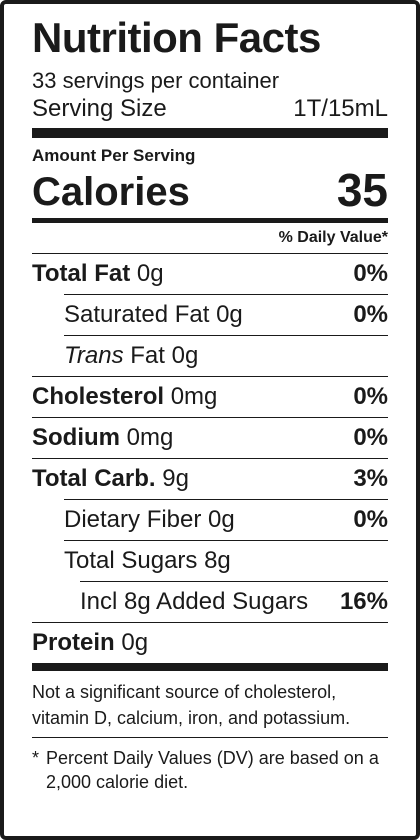  What do you see at coordinates (370, 478) in the screenshot?
I see `nutrient-dv: 3%` at bounding box center [370, 478].